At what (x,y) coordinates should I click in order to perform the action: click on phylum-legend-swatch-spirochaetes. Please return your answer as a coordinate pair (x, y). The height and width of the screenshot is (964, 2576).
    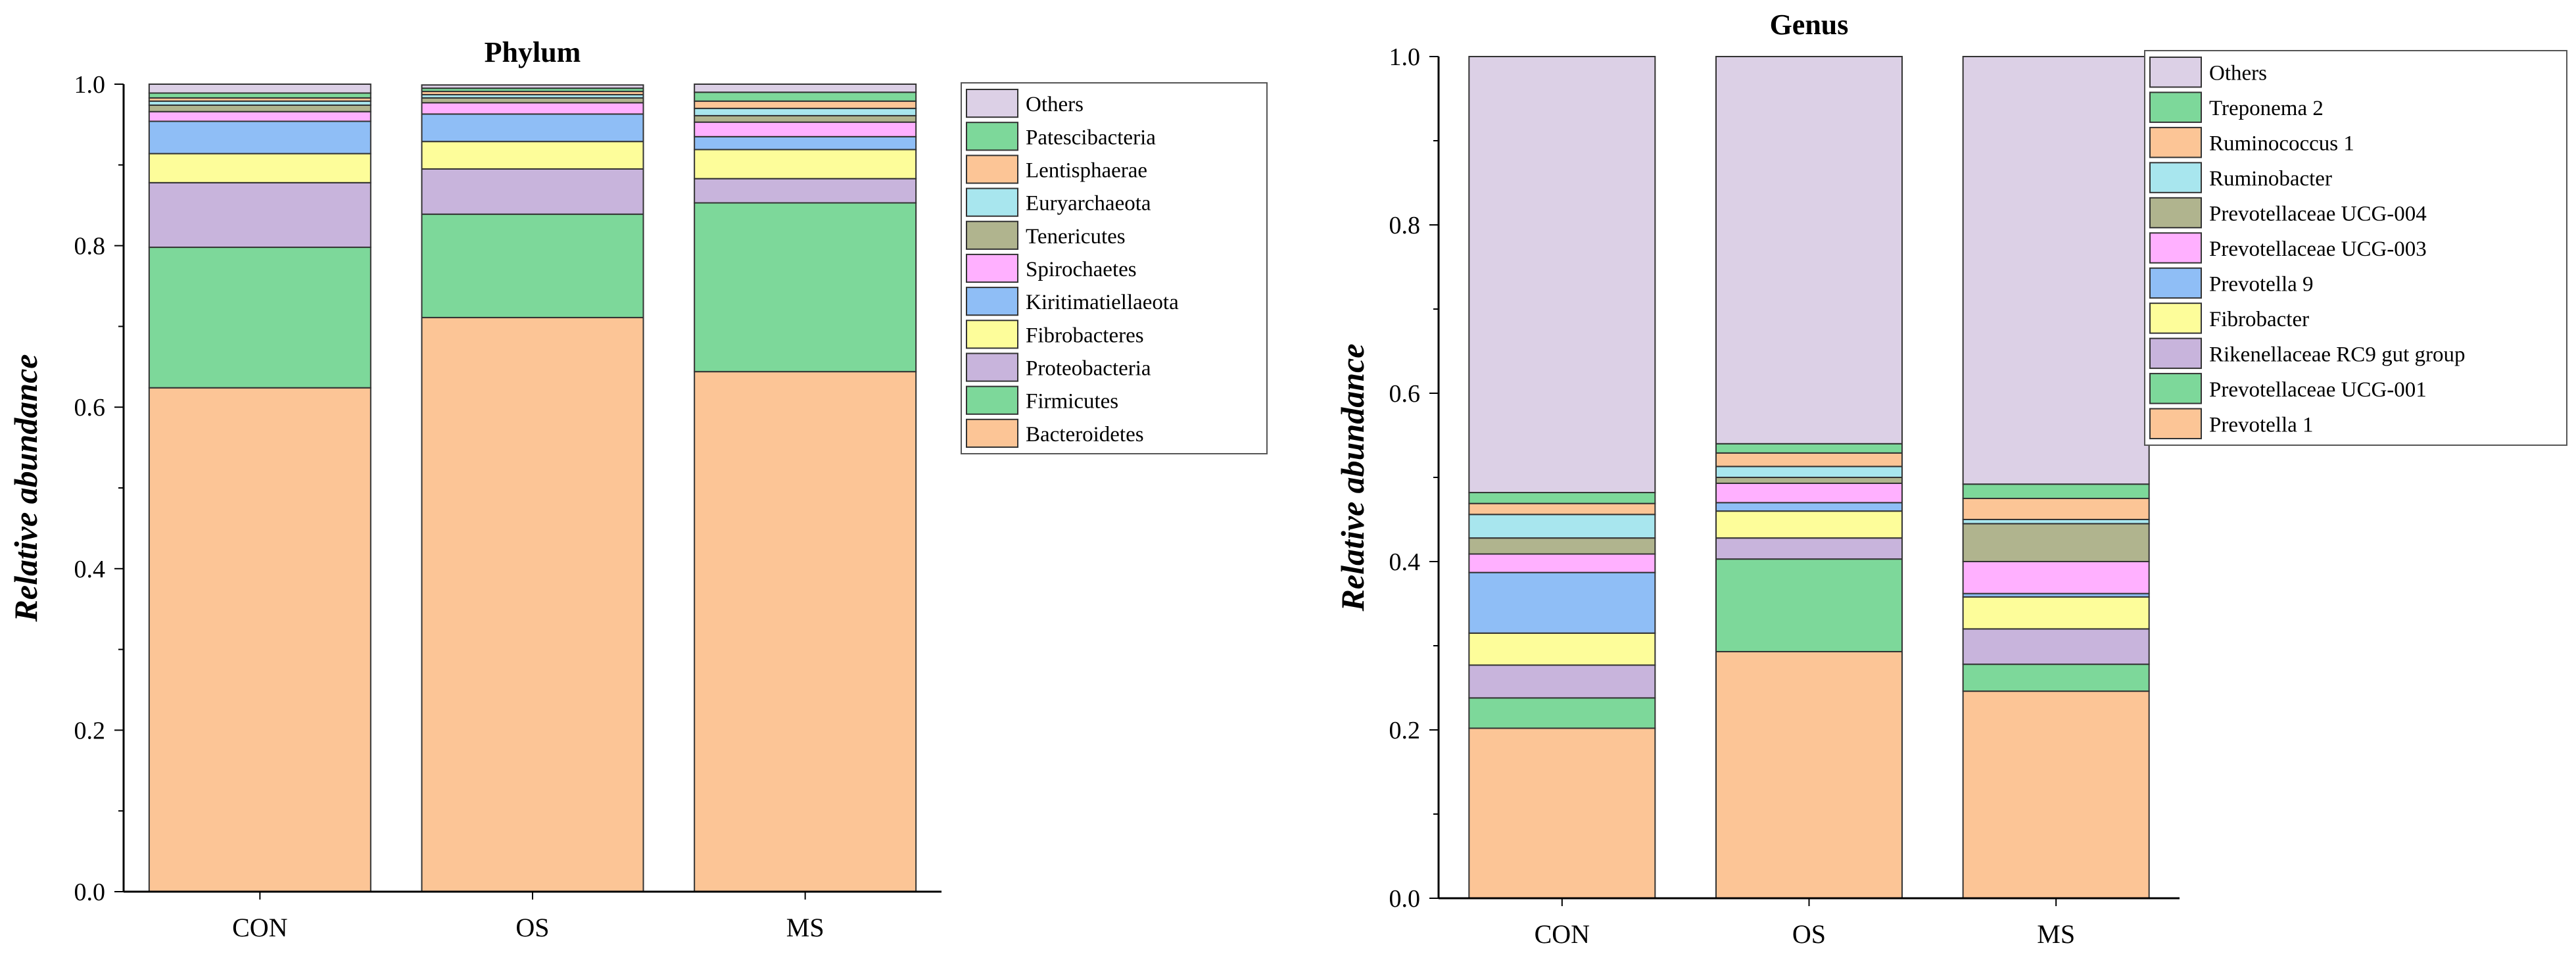
    Looking at the image, I should click on (992, 268).